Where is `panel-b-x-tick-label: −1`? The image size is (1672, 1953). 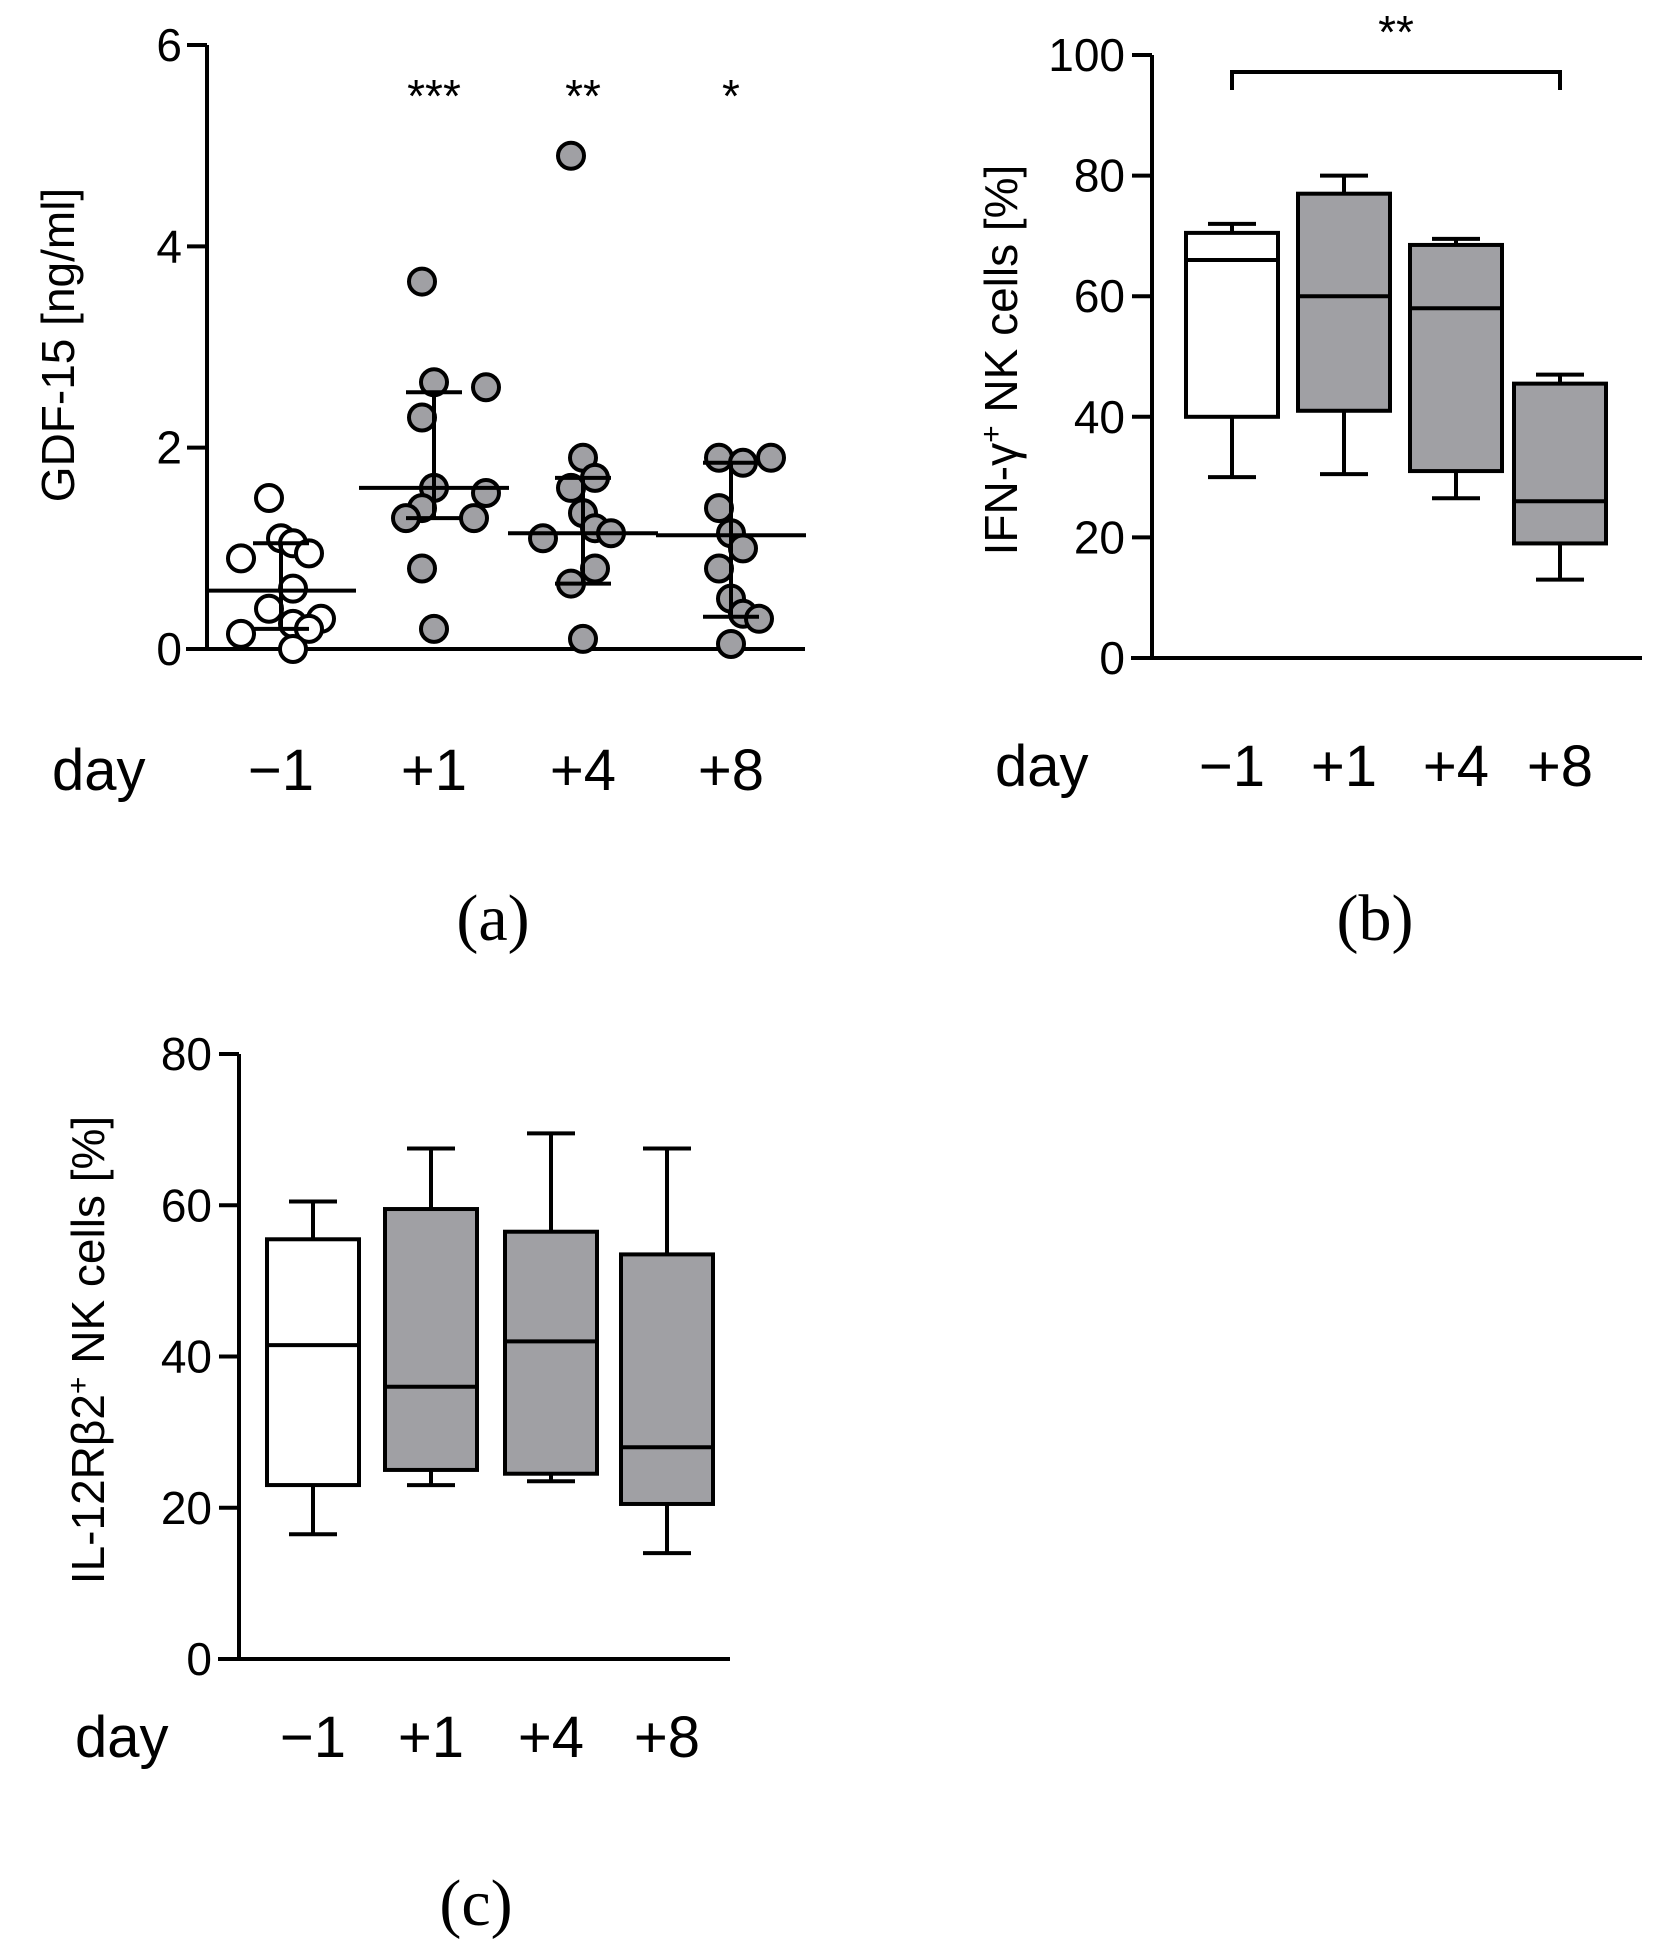
panel-b-x-tick-label: −1 is located at coordinates (1232, 766).